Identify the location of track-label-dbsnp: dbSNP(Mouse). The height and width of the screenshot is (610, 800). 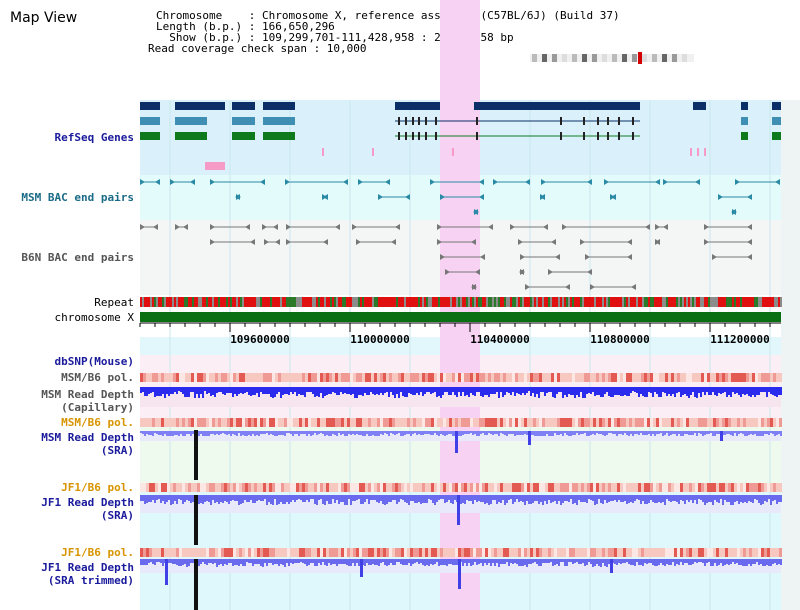
(94, 361).